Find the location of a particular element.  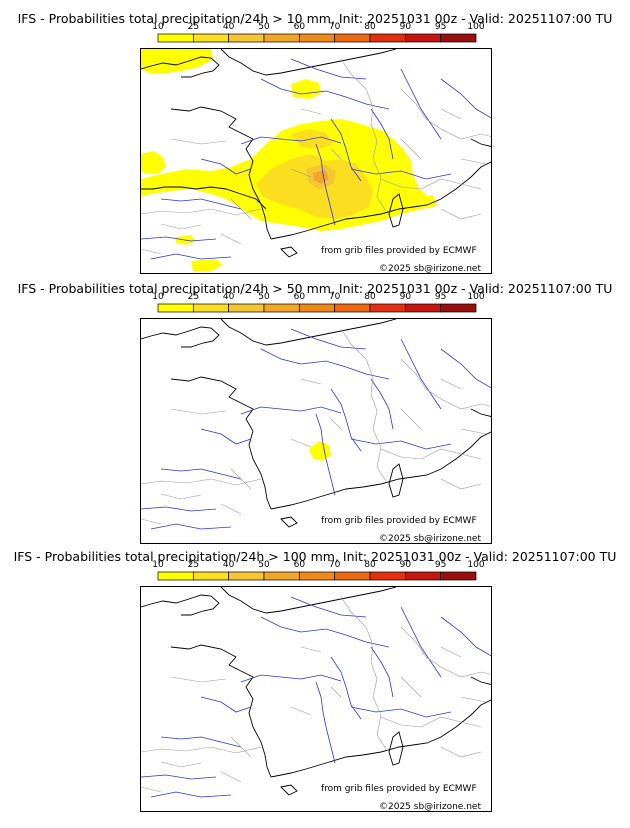

precip-light-orange-area is located at coordinates (314, 174).